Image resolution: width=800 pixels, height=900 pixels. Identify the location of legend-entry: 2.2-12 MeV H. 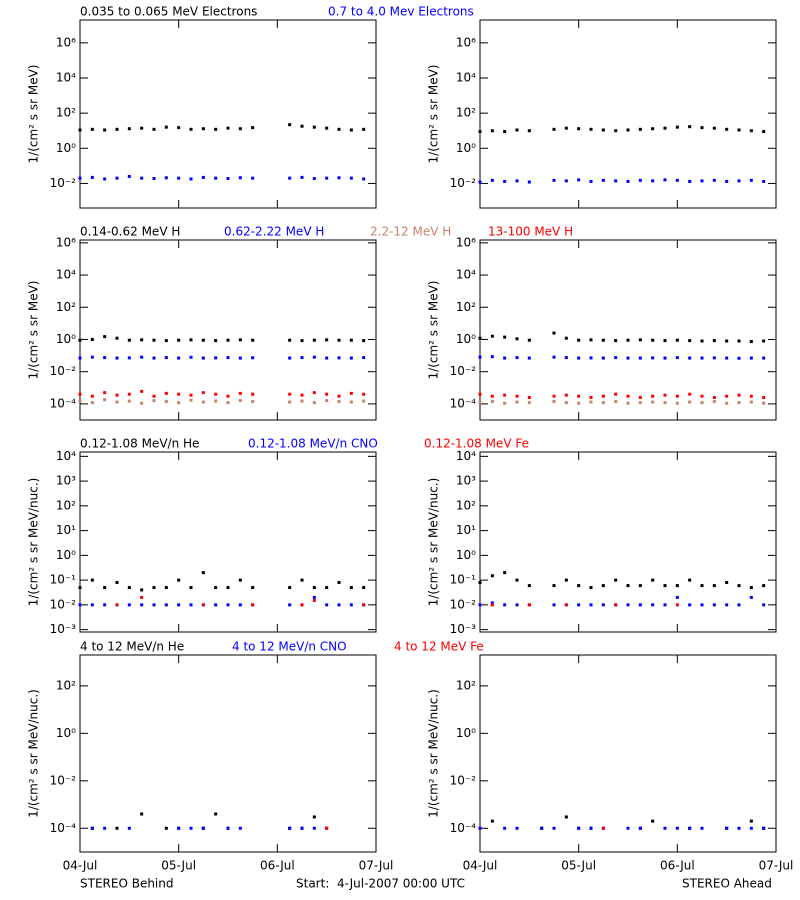
(410, 232).